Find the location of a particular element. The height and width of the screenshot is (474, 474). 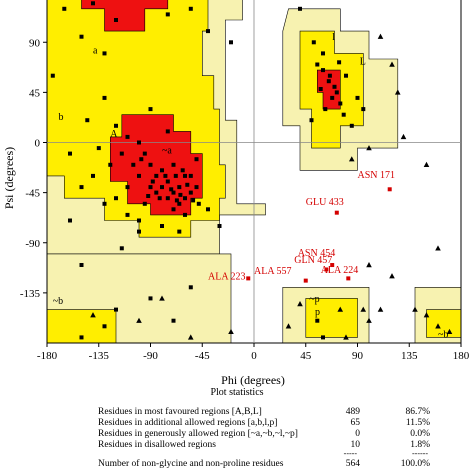

region-label: L is located at coordinates (363, 62).